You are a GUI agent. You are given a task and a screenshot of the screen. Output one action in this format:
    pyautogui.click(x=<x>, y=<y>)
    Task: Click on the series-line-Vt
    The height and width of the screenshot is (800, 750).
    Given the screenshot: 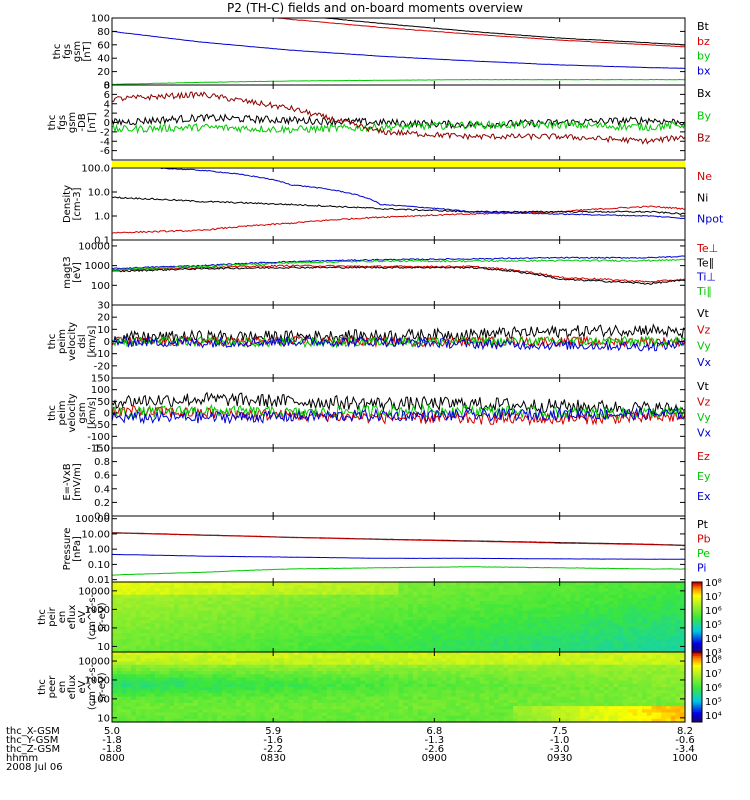 What is the action you would take?
    pyautogui.click(x=398, y=404)
    